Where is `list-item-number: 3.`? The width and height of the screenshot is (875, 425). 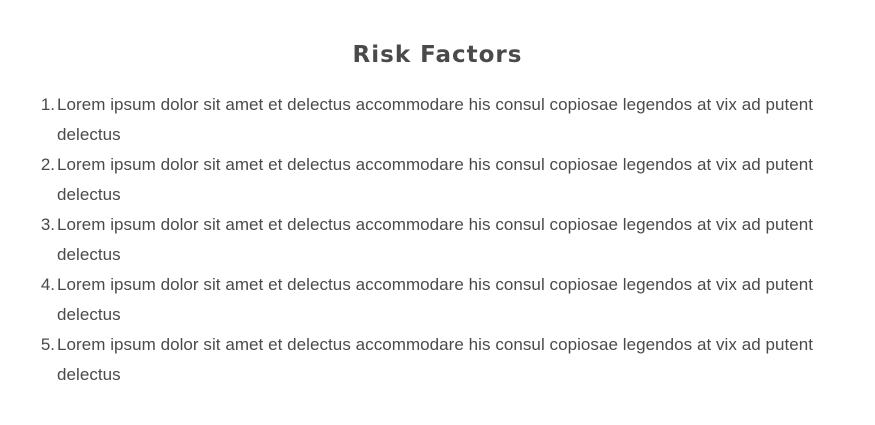 list-item-number: 3. is located at coordinates (47, 224).